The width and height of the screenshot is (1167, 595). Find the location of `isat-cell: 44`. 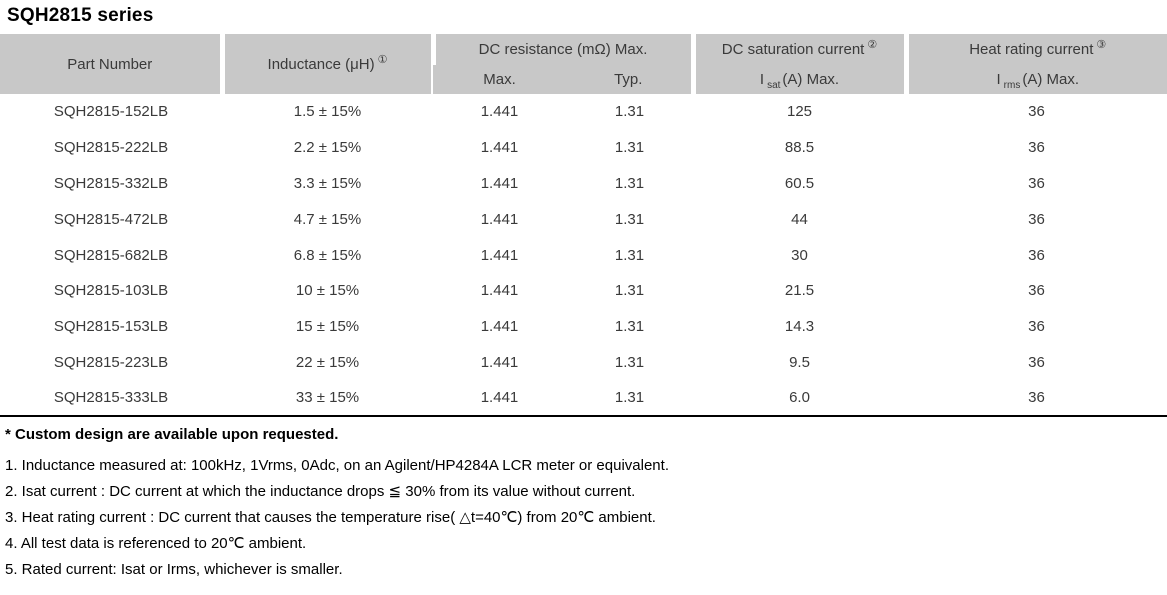

isat-cell: 44 is located at coordinates (799, 219).